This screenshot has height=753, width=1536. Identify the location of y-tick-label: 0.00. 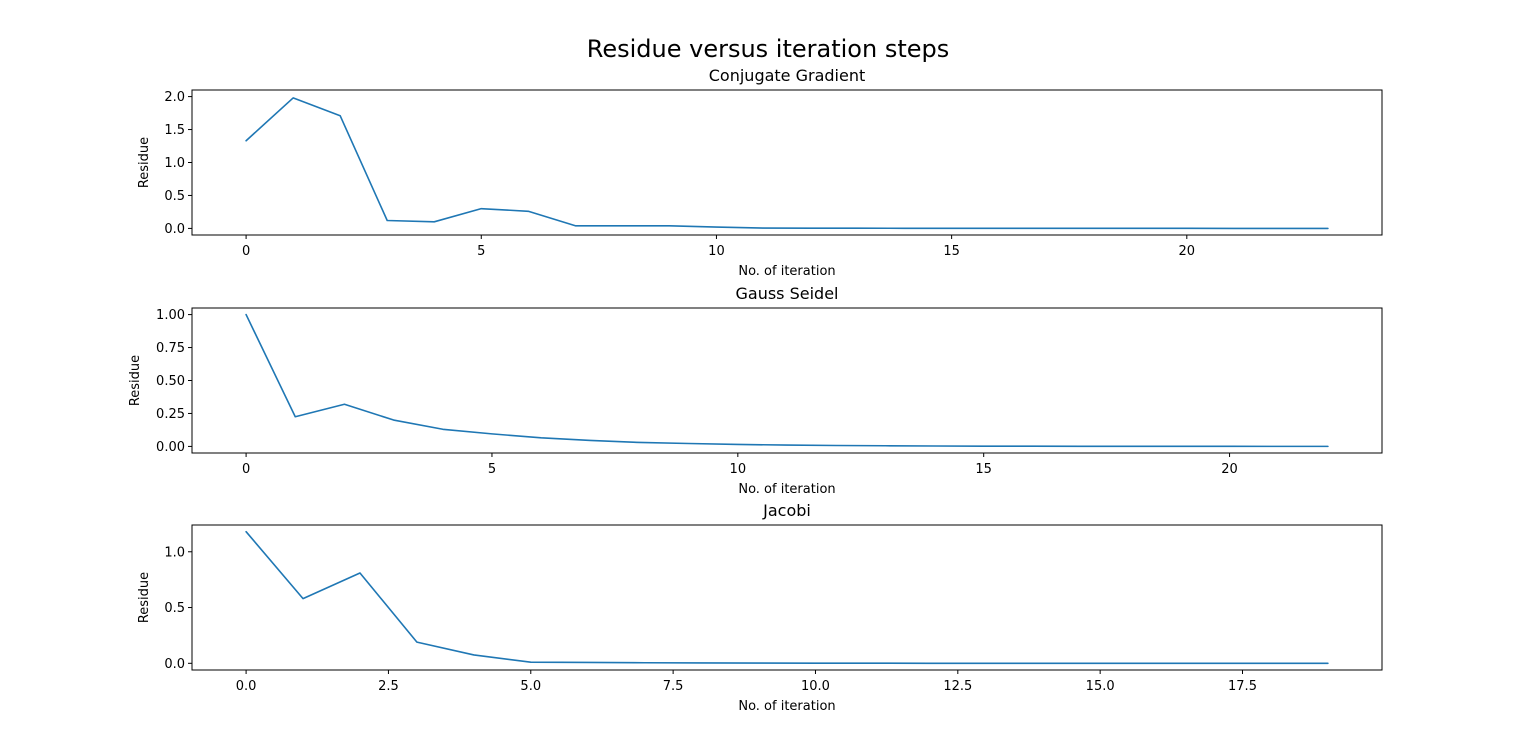
(170, 447).